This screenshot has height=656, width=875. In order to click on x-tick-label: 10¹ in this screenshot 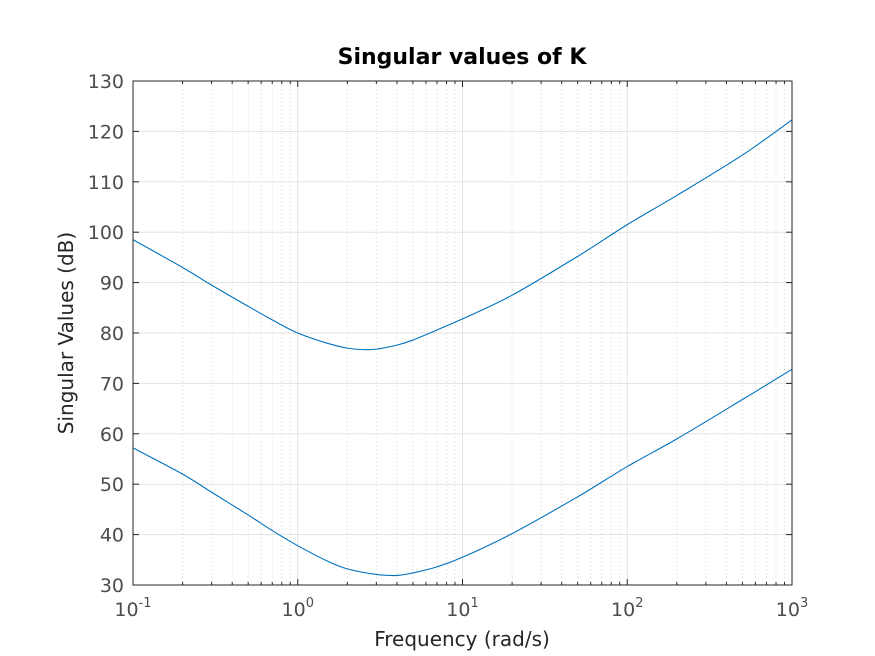, I will do `click(462, 608)`.